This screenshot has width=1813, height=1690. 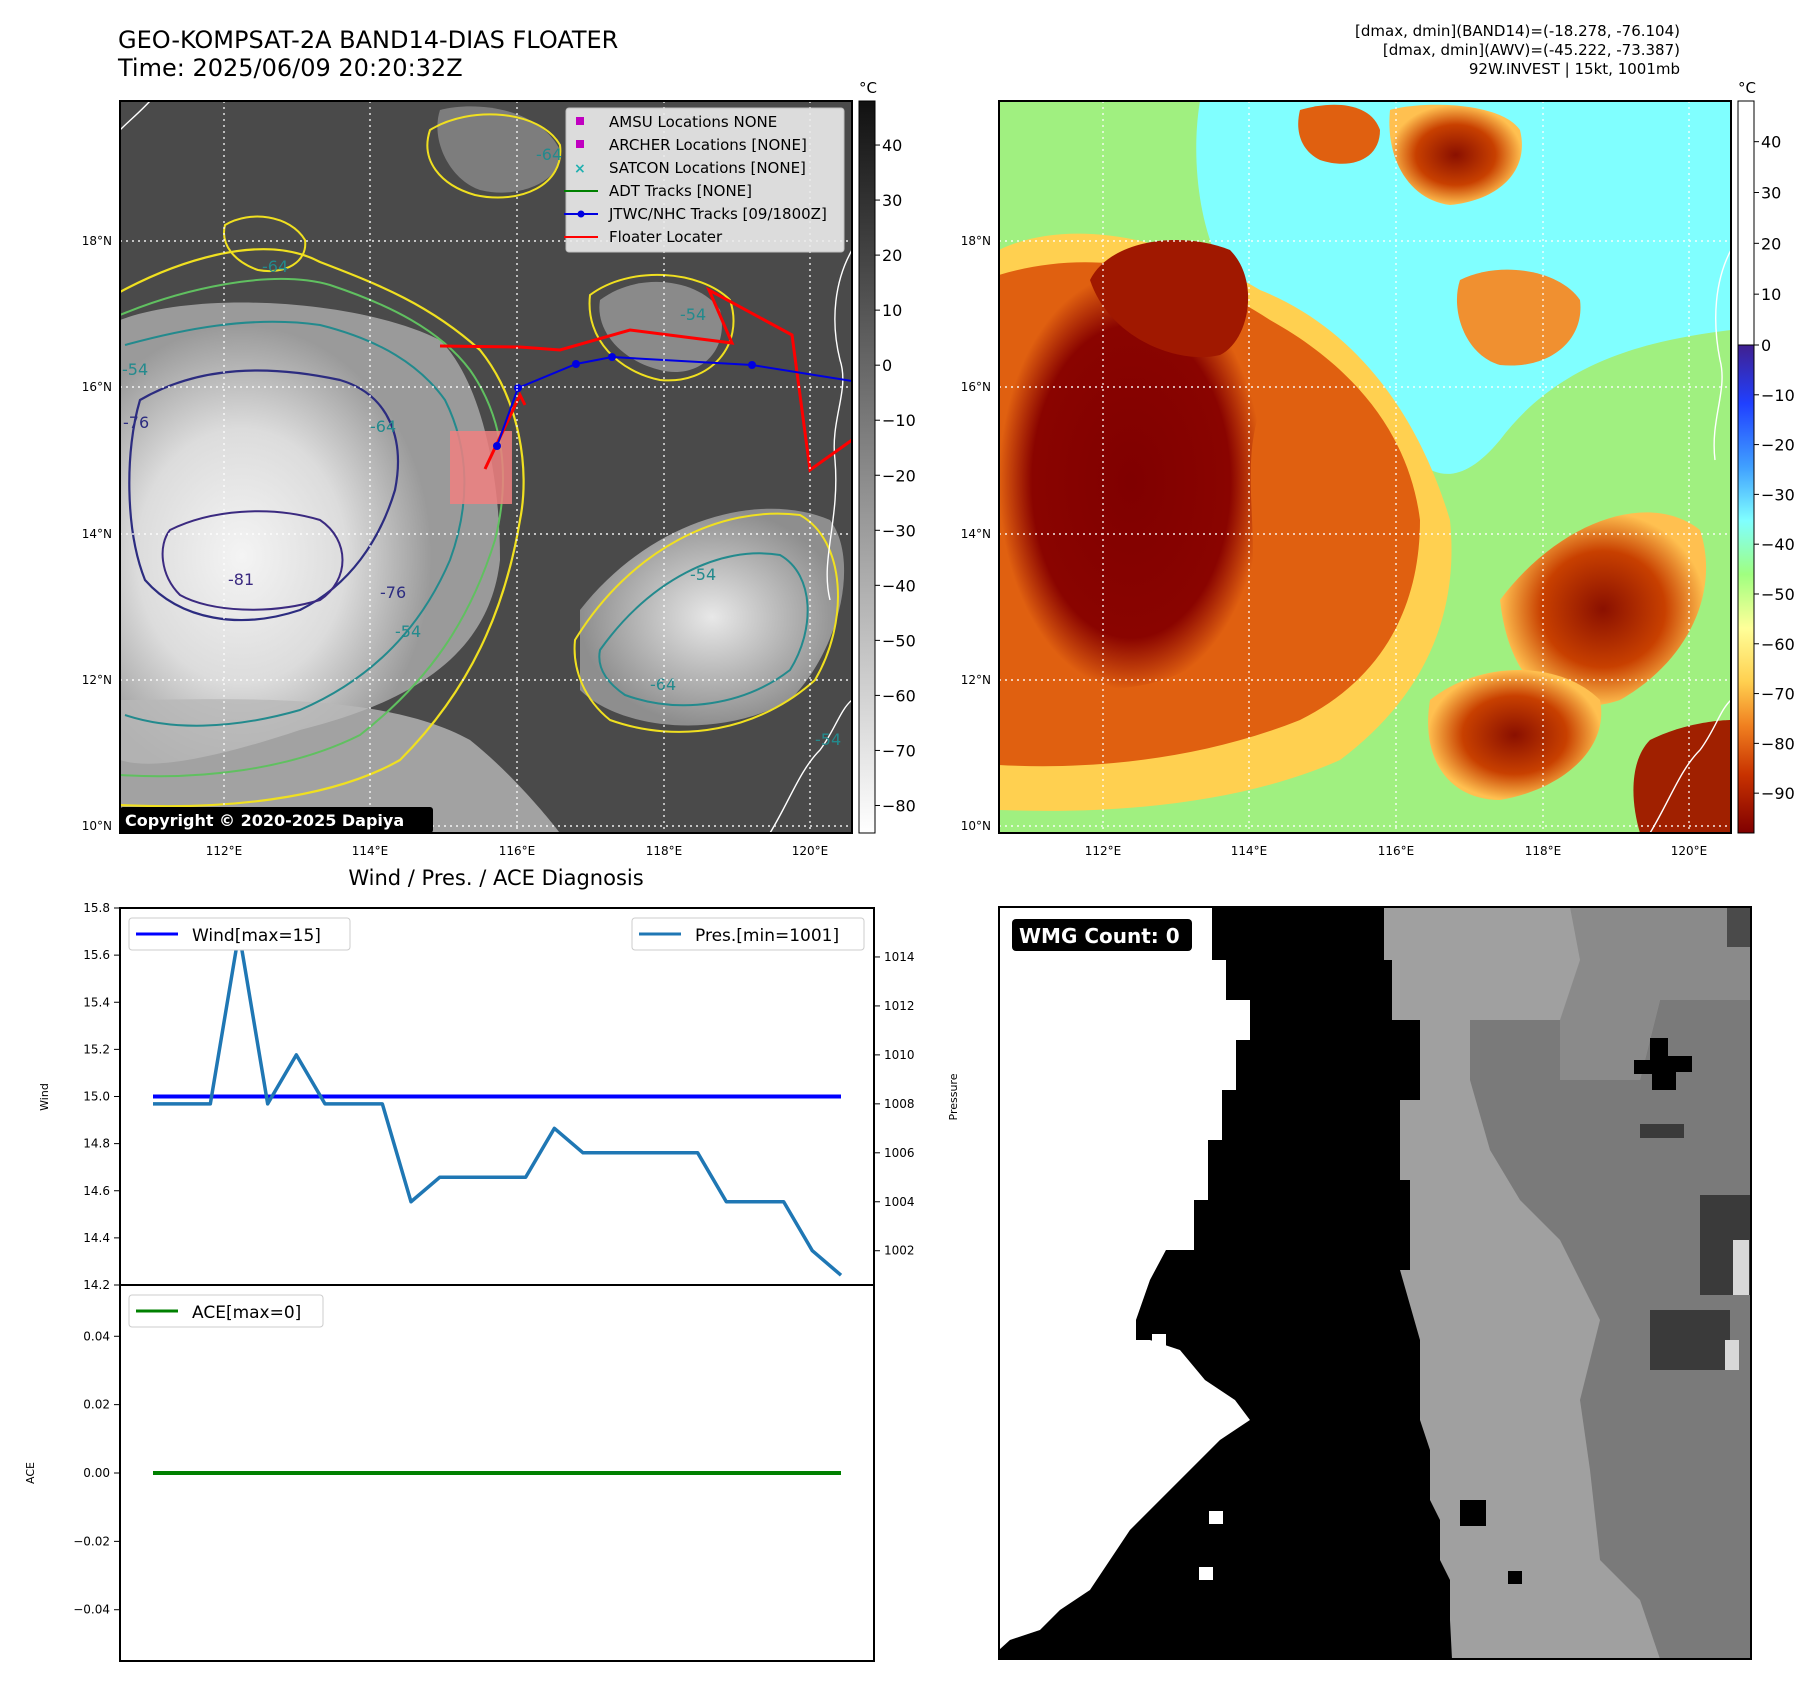 What do you see at coordinates (580, 144) in the screenshot?
I see `archer-marker` at bounding box center [580, 144].